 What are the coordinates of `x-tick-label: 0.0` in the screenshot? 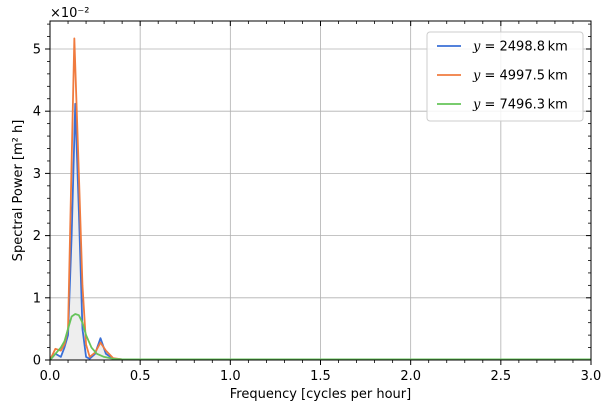 It's located at (50, 376).